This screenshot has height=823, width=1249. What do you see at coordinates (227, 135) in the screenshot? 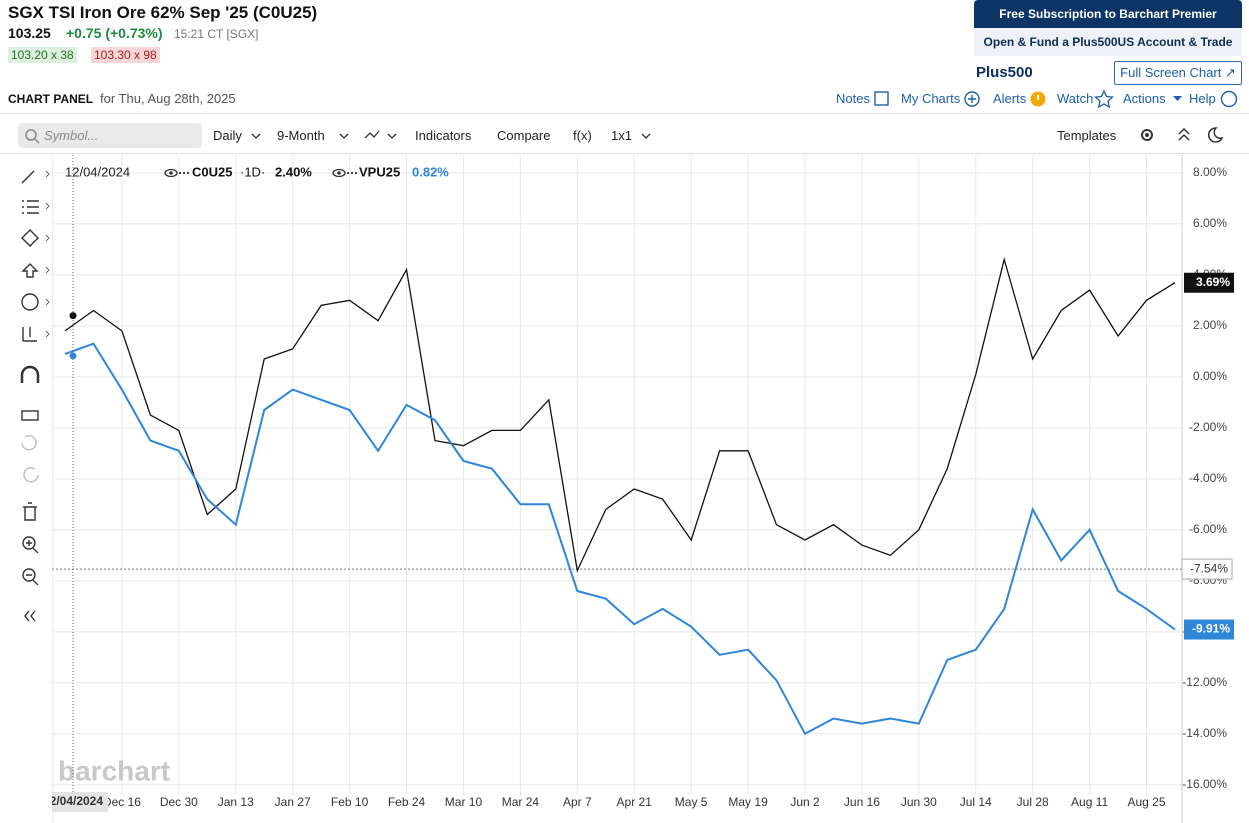
I see `interval-select: Daily` at bounding box center [227, 135].